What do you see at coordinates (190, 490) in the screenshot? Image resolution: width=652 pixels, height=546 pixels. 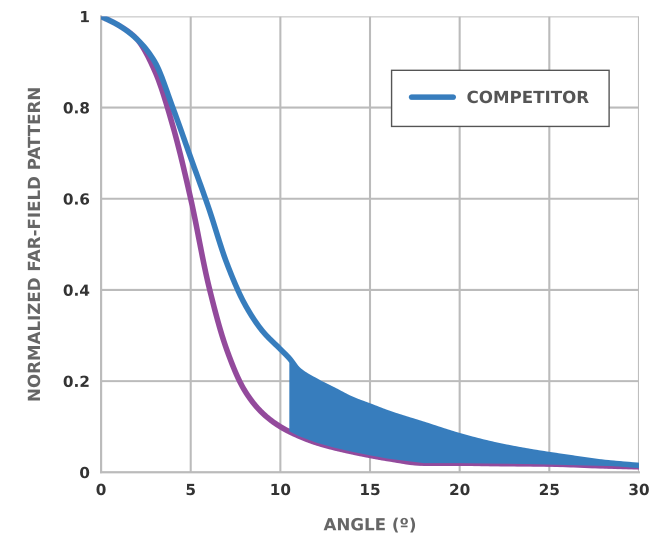 I see `x-tick-label: 5` at bounding box center [190, 490].